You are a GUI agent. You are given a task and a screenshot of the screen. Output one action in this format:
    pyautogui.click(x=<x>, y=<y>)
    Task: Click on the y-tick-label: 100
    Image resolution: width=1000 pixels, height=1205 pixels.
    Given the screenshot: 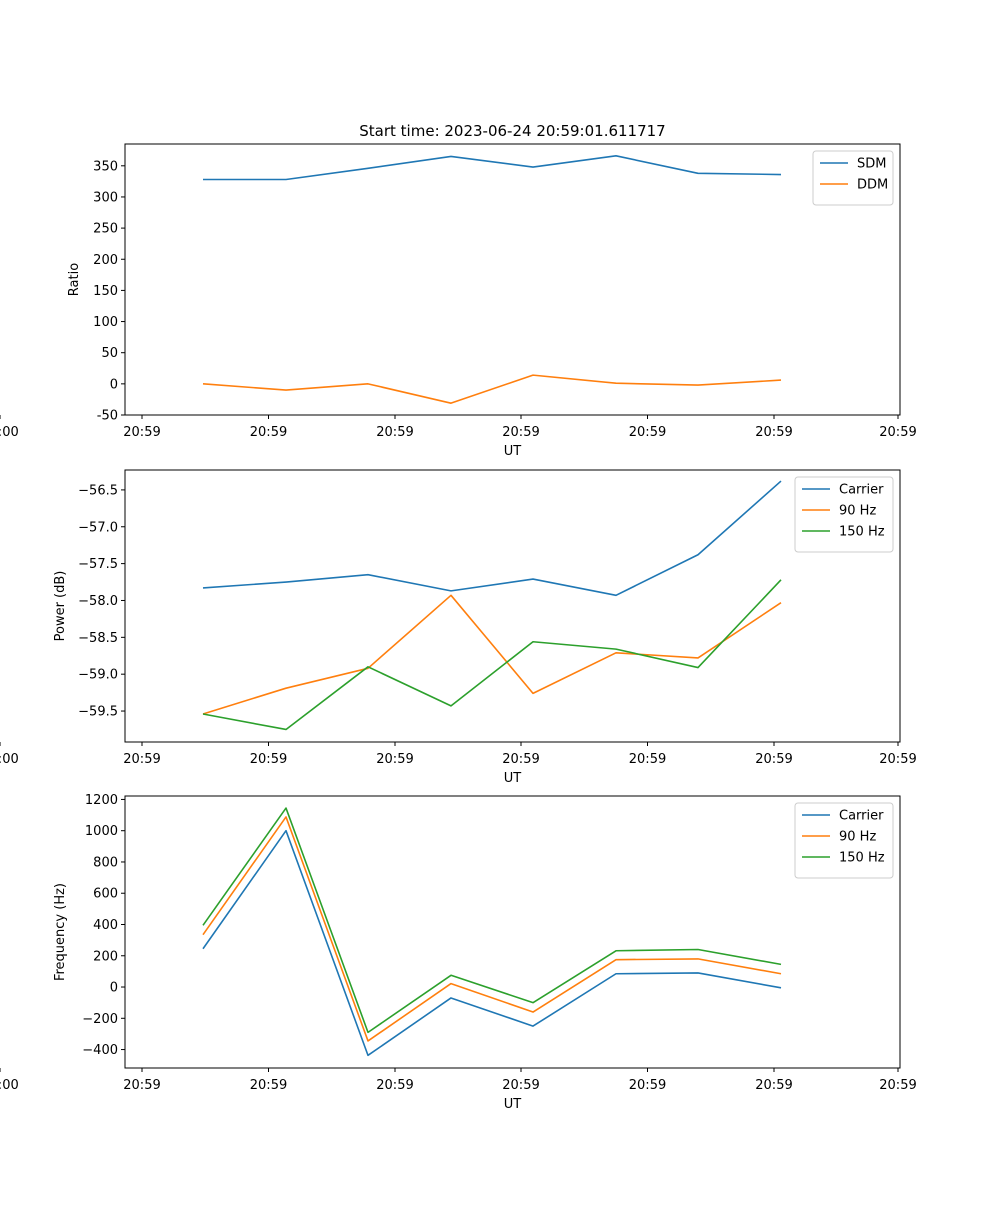 What is the action you would take?
    pyautogui.click(x=105, y=322)
    